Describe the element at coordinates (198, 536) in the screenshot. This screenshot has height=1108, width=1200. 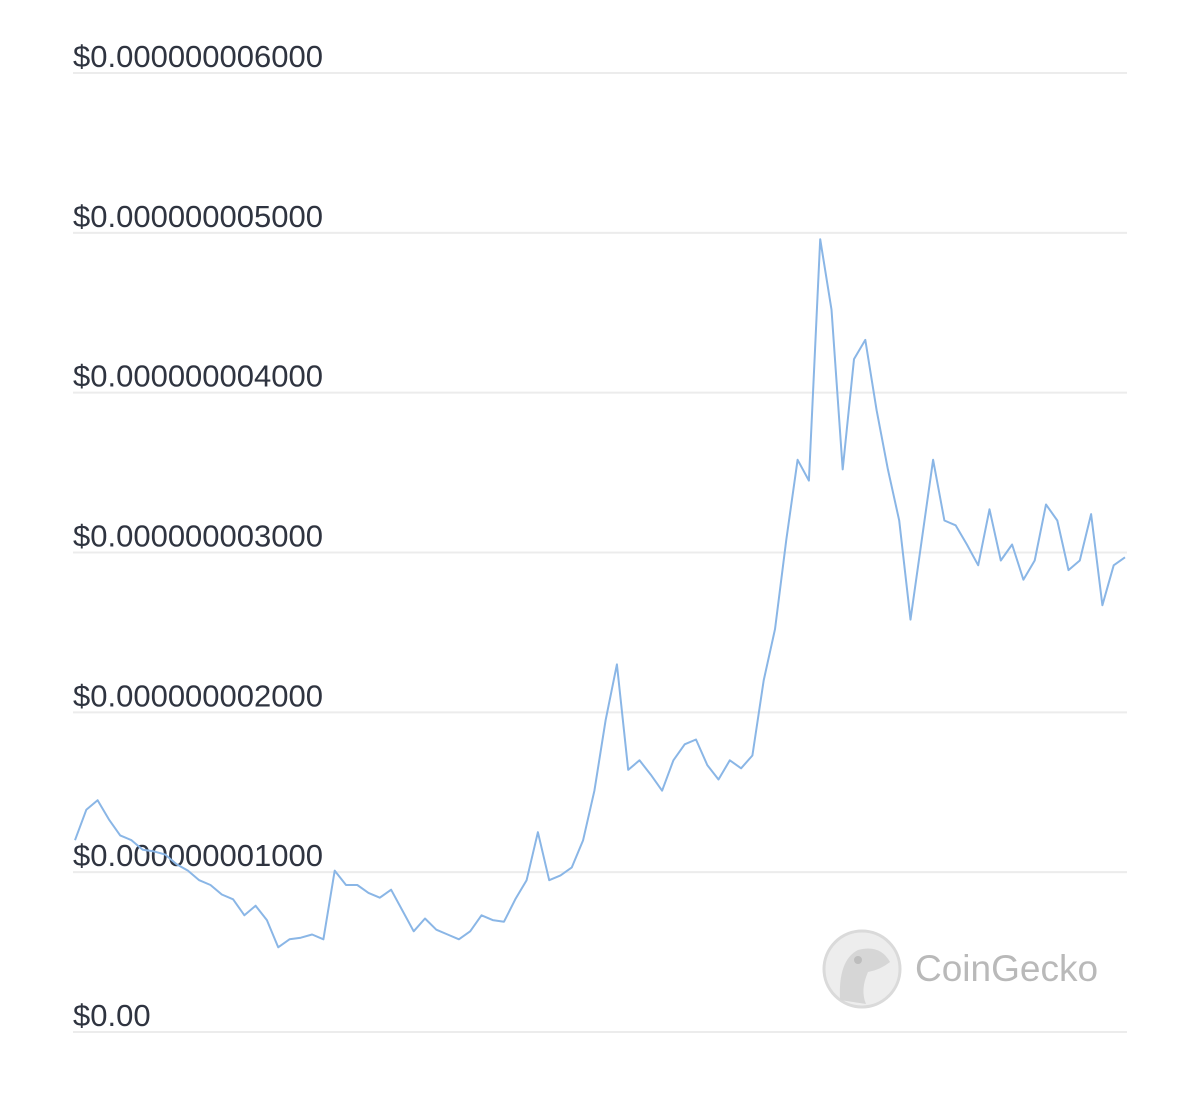
I see `y-tick-label: $0.000000003000` at that location.